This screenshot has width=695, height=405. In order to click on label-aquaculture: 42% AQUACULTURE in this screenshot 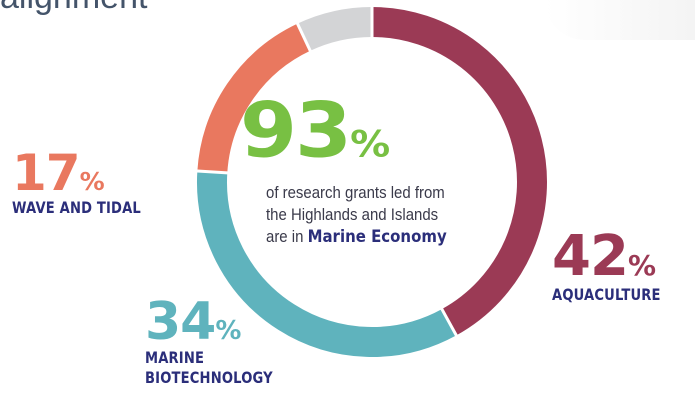, I will do `click(618, 267)`.